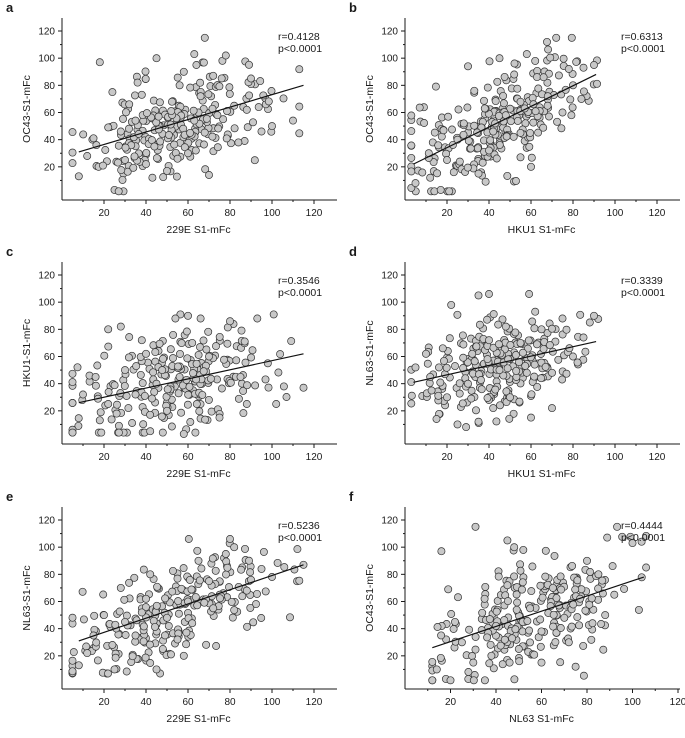 Image resolution: width=685 pixels, height=738 pixels. I want to click on regression-line, so click(505, 119).